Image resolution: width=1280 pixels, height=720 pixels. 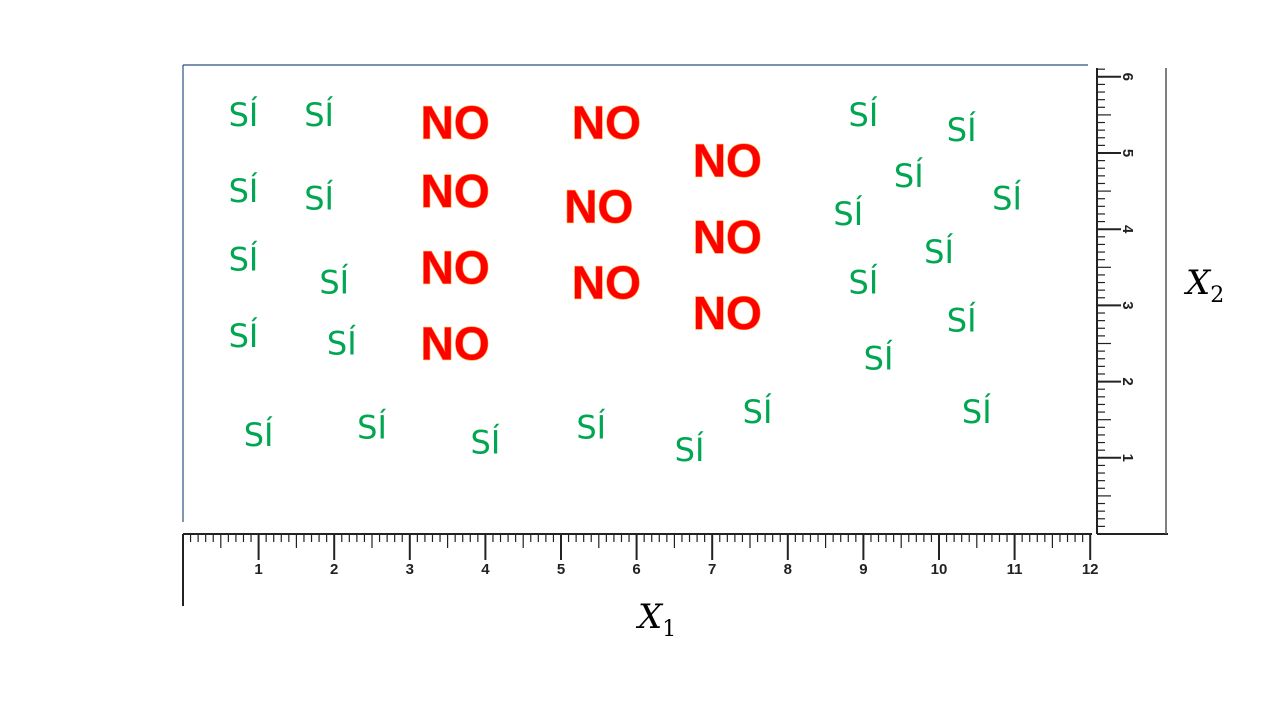 I want to click on x-tick-label: 9, so click(x=863, y=569).